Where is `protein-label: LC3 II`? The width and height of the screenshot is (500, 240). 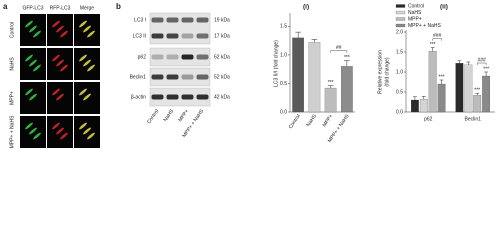 protein-label: LC3 II is located at coordinates (139, 36).